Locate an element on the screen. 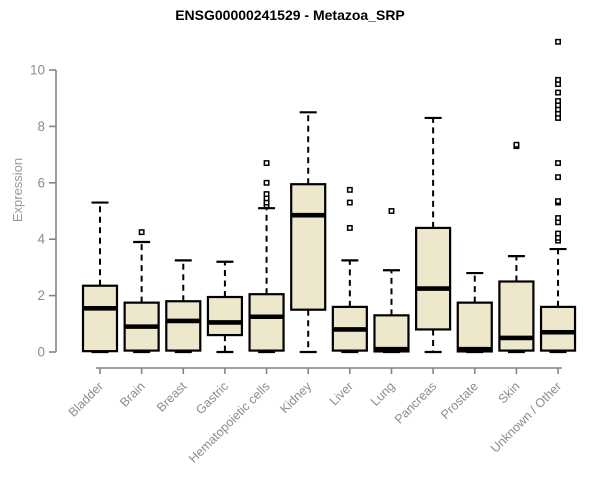 The image size is (600, 500). x-category-label-skin: Skin is located at coordinates (508, 392).